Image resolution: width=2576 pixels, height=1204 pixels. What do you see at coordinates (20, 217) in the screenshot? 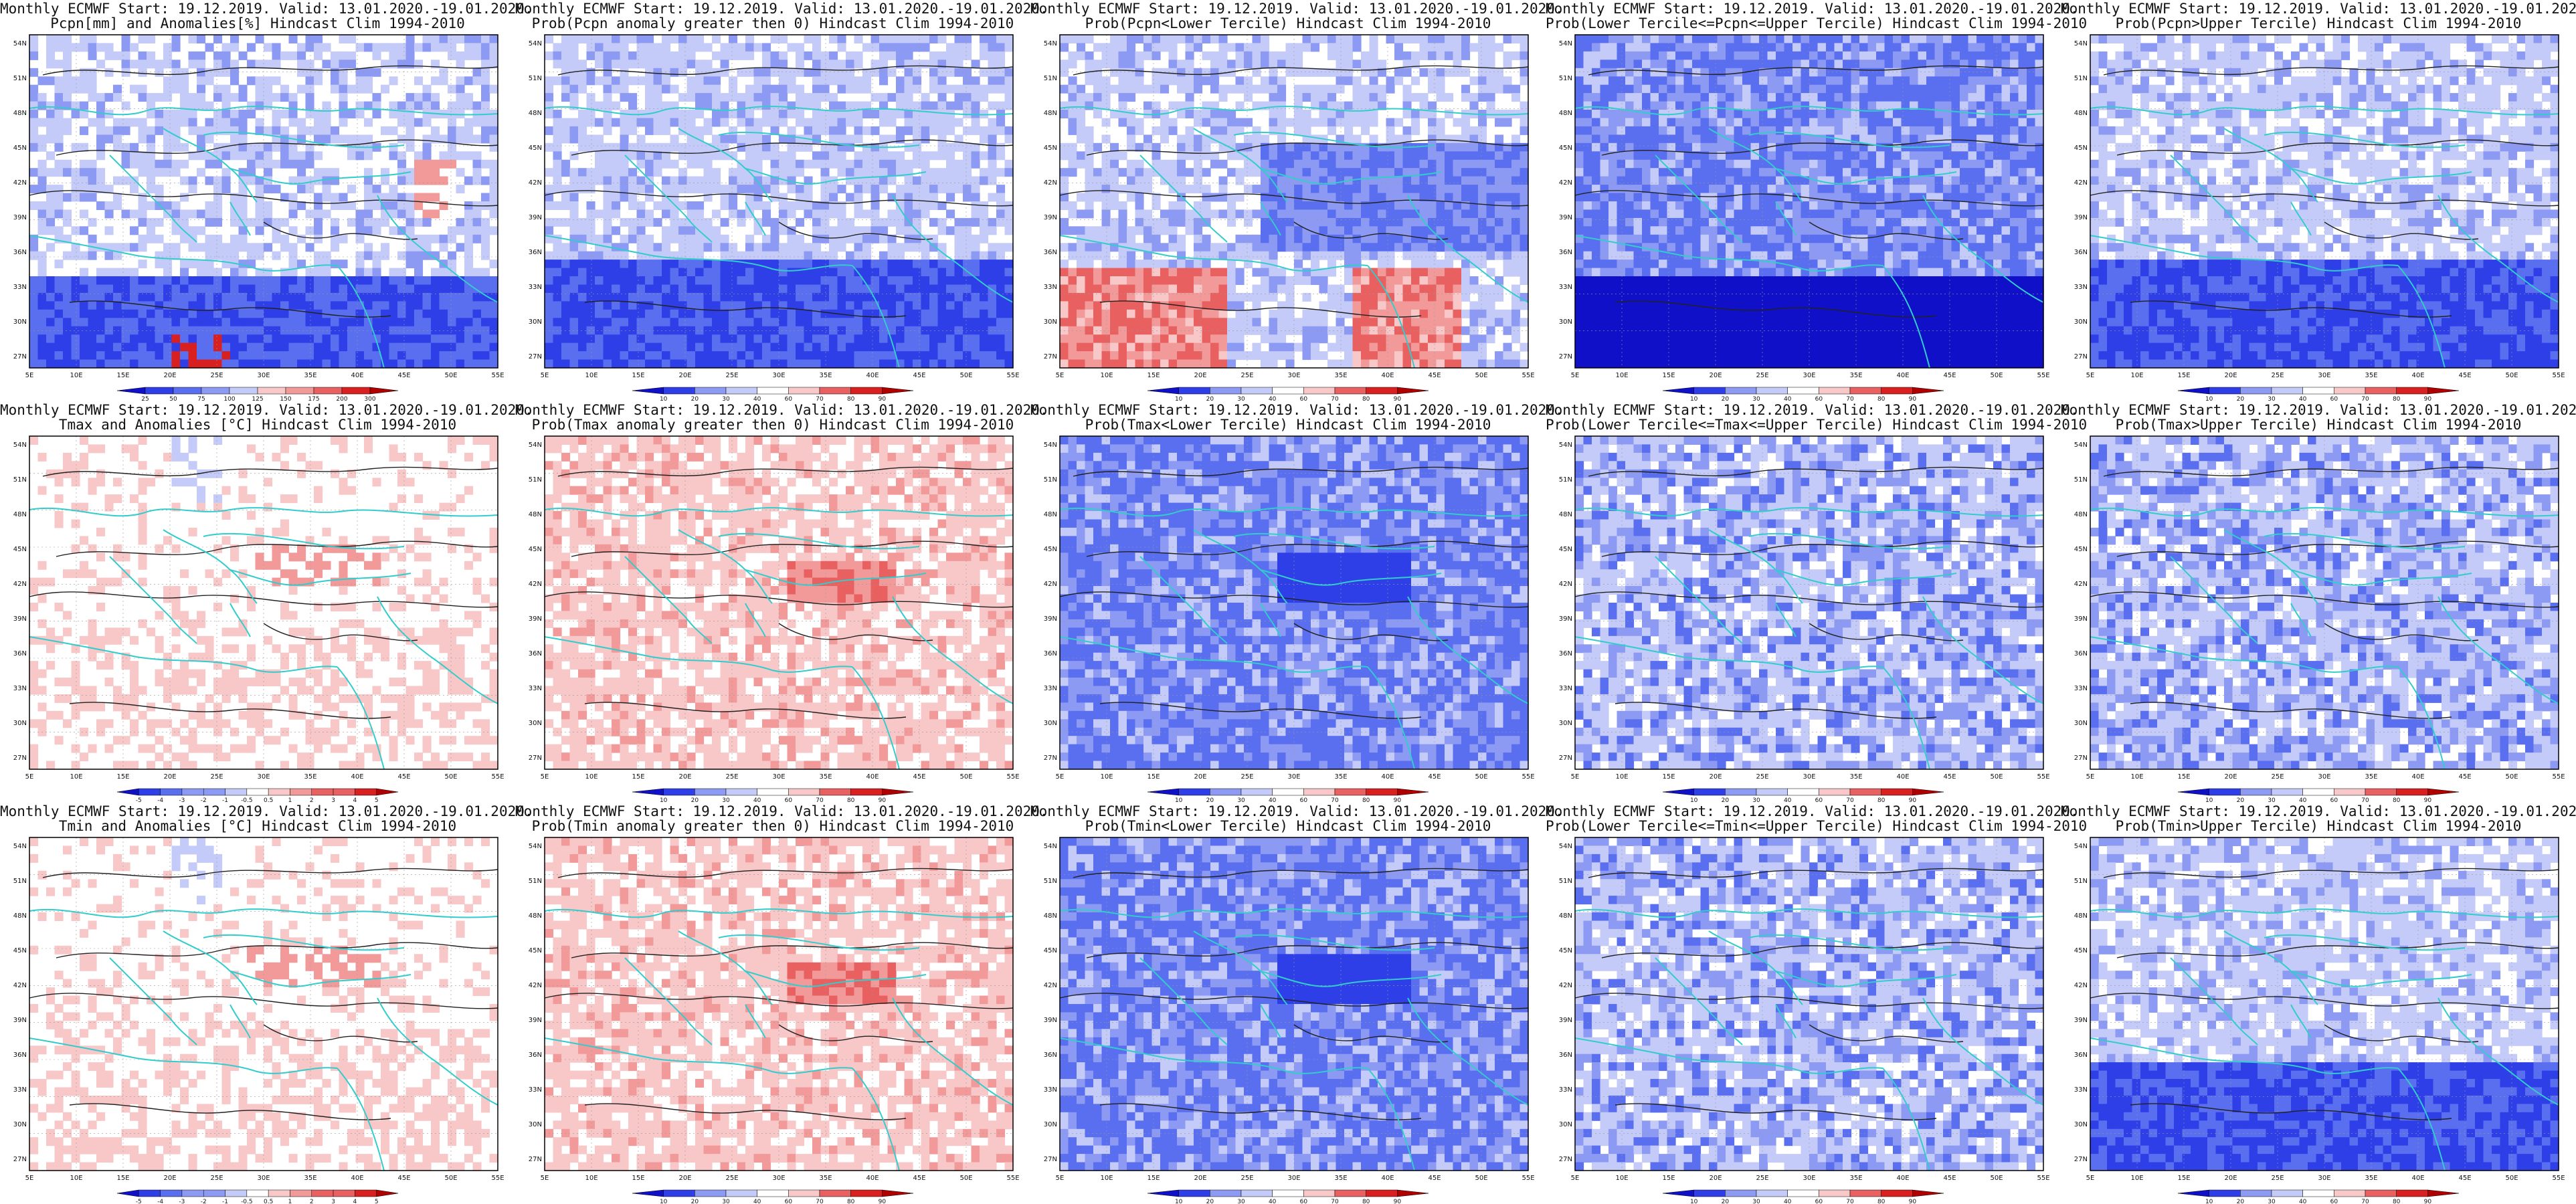
I see `lat-tick-label: 39N` at bounding box center [20, 217].